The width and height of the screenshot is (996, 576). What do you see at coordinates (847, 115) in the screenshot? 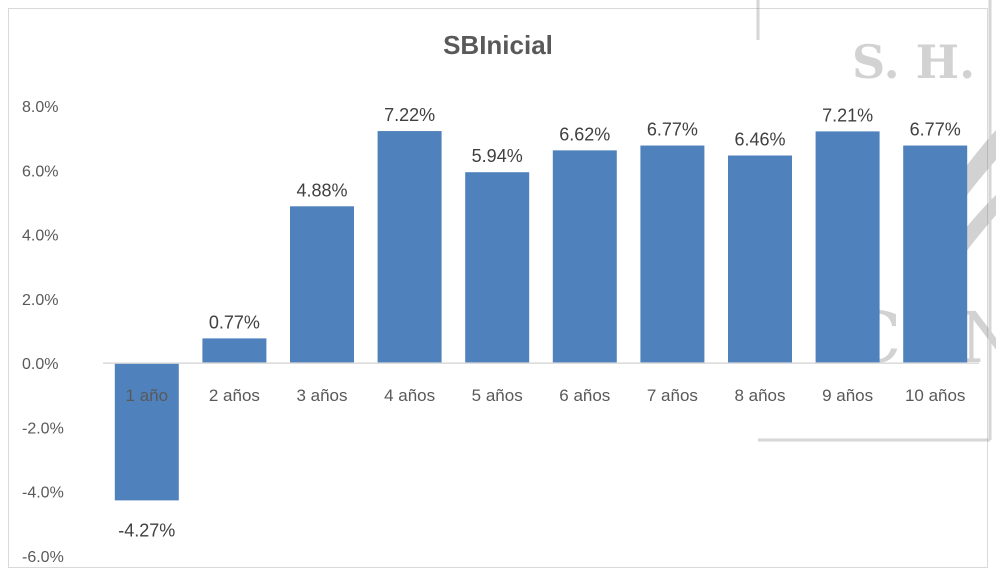
I see `data-label: 7.21%` at bounding box center [847, 115].